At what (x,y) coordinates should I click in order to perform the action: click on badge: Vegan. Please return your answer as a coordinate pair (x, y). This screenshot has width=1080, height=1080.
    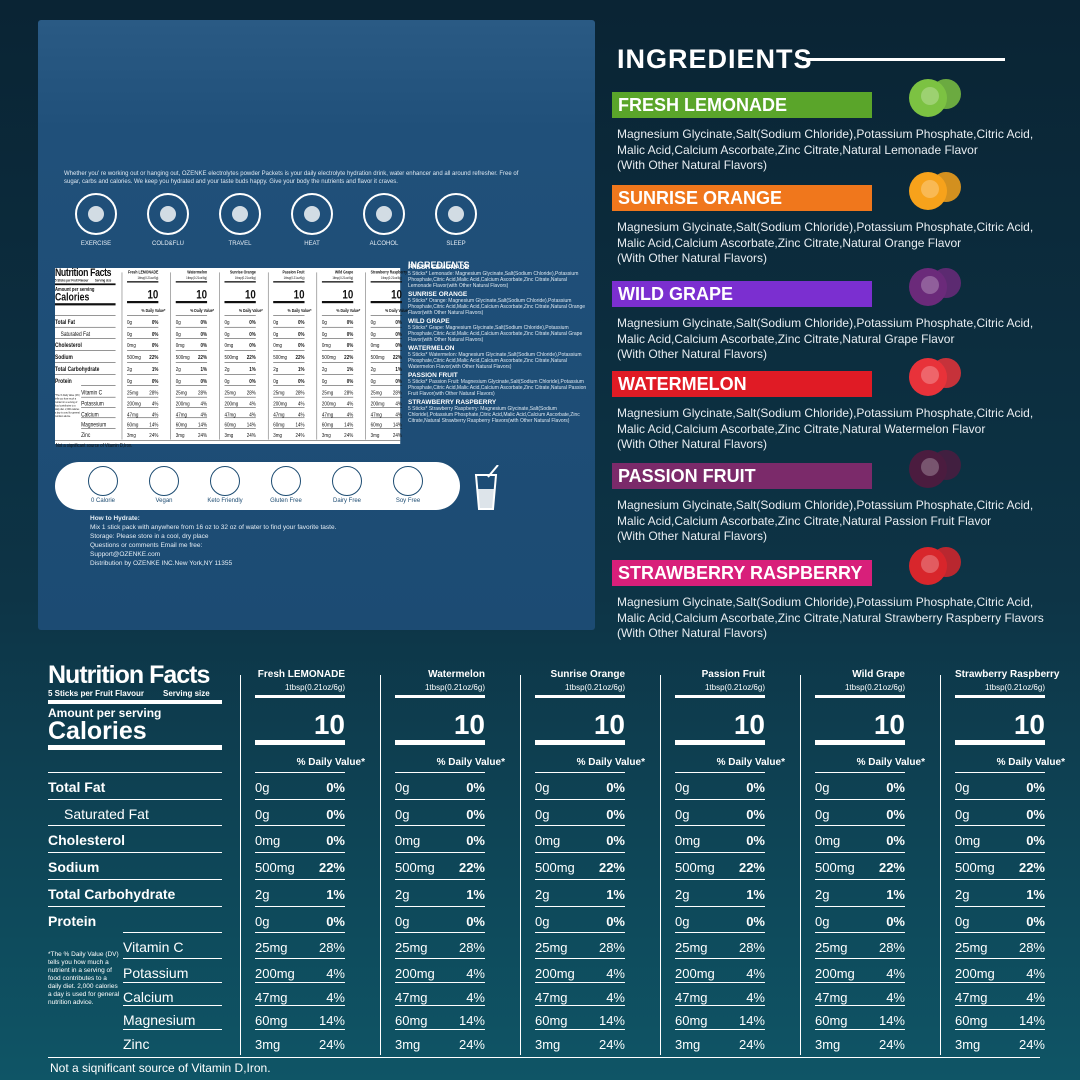
    Looking at the image, I should click on (164, 485).